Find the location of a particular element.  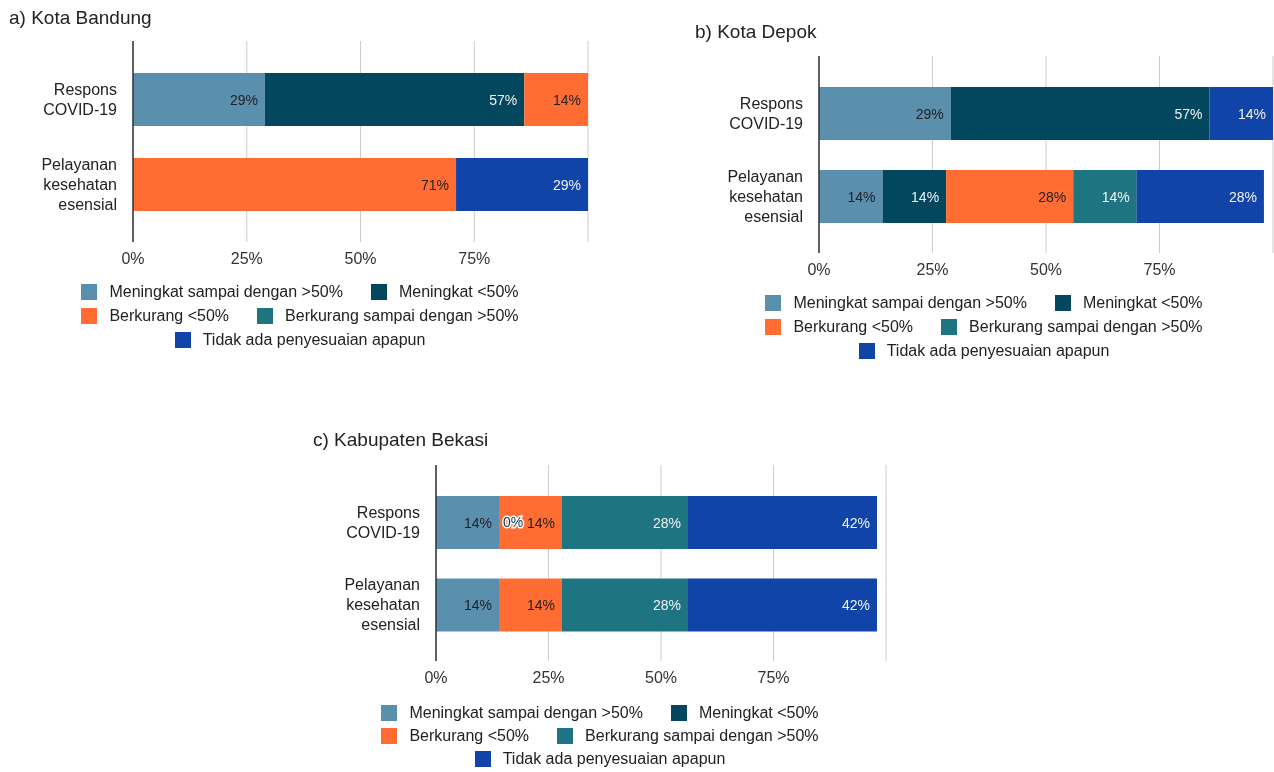

chart-title: c) Kabupaten Bekasi is located at coordinates (401, 440).